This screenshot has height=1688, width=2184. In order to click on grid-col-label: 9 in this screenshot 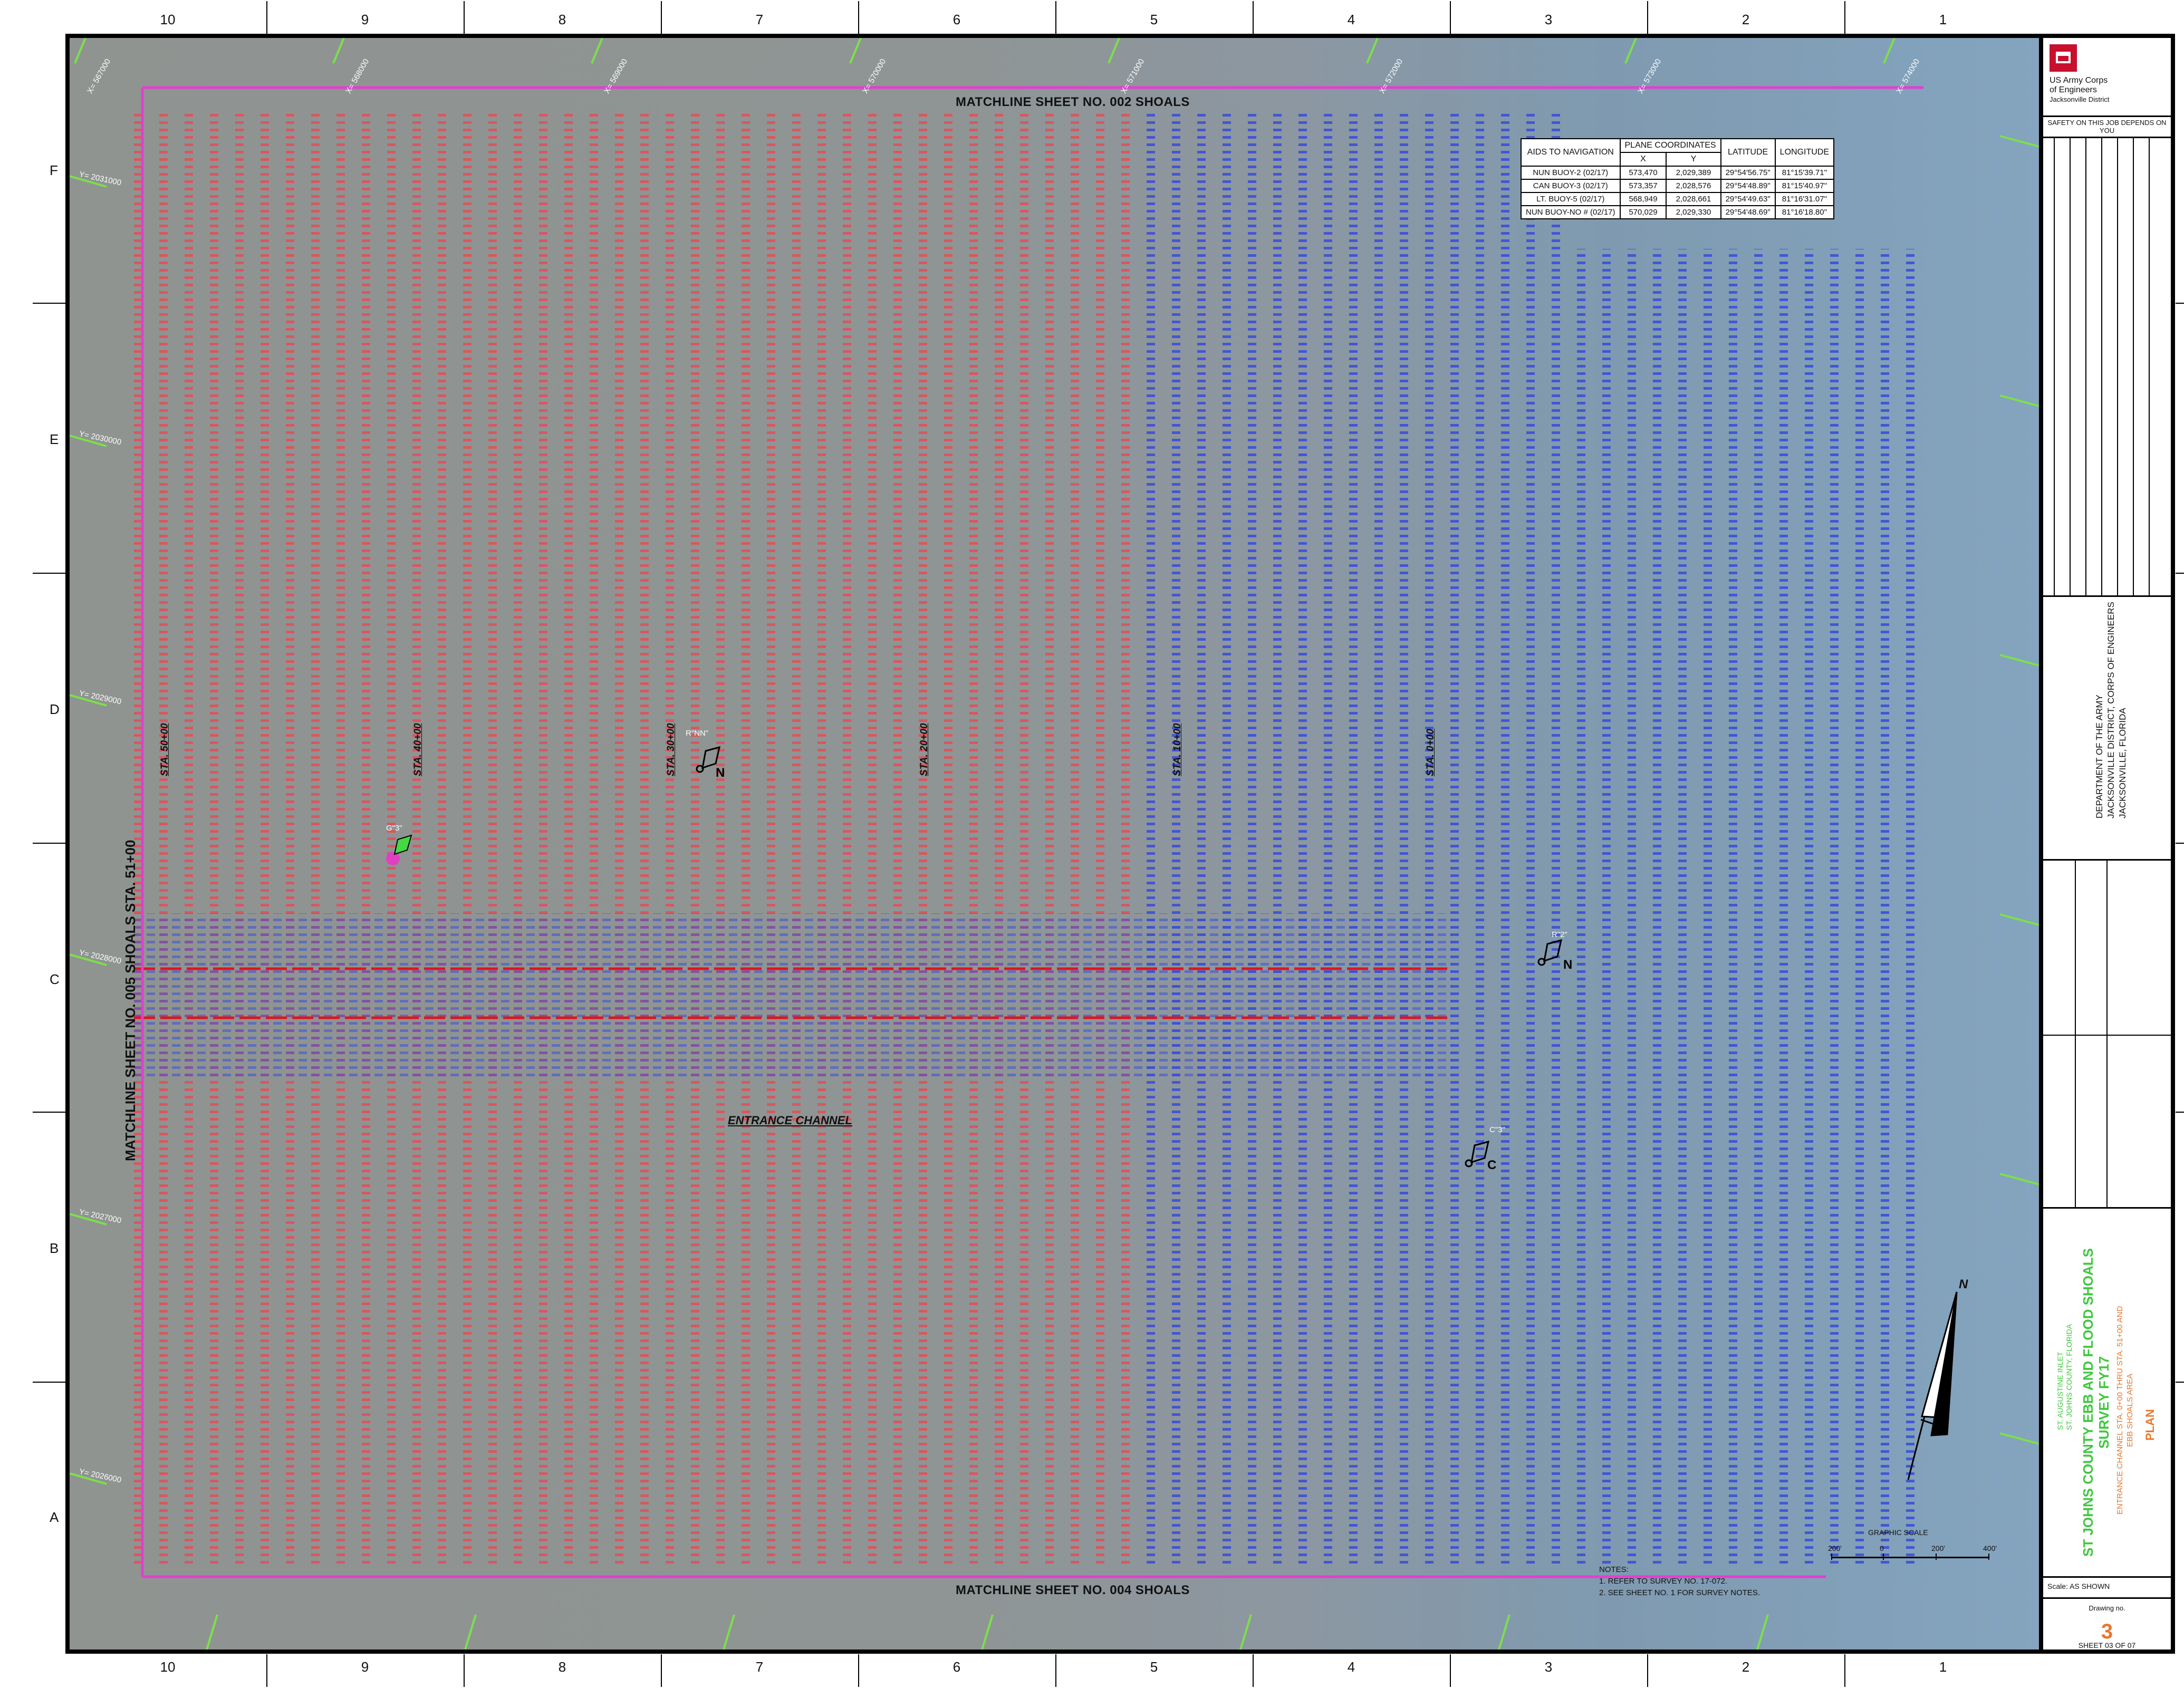, I will do `click(365, 1667)`.